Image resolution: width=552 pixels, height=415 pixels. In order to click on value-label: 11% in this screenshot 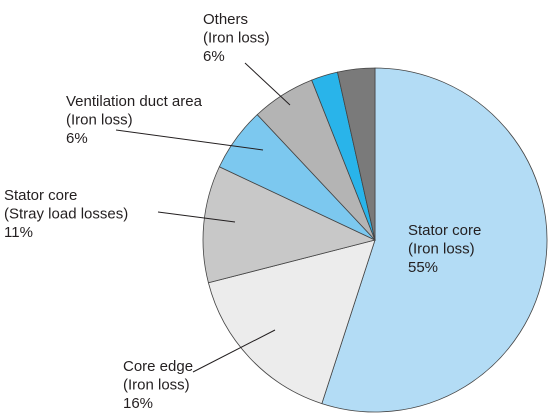, I will do `click(18, 232)`.